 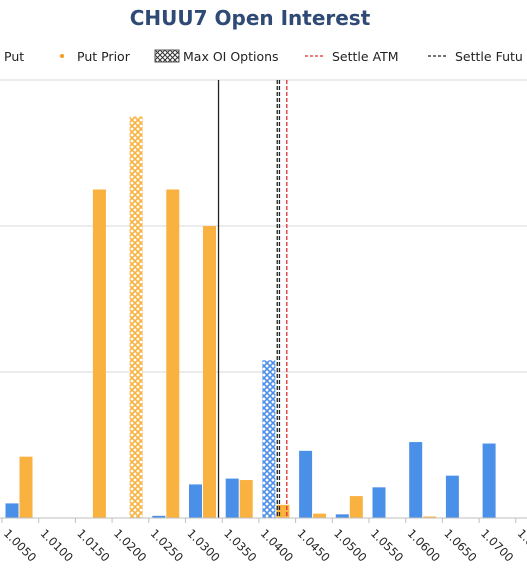 I want to click on x-tick-label: 1.0150, so click(x=93, y=545).